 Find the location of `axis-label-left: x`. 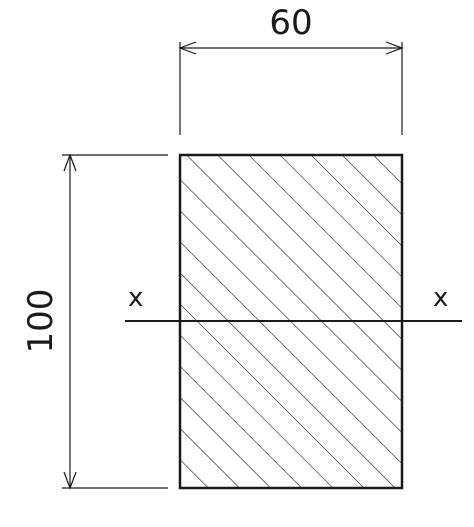

axis-label-left: x is located at coordinates (135, 298).